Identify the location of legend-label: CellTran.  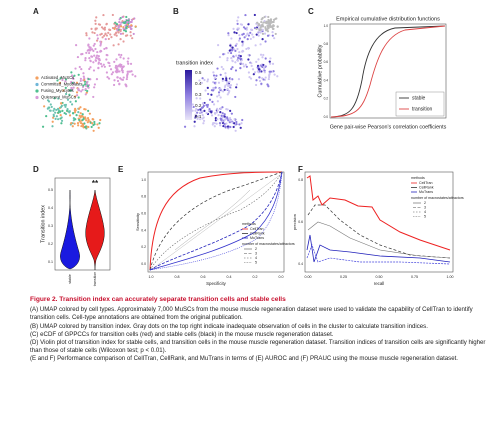
(425, 183).